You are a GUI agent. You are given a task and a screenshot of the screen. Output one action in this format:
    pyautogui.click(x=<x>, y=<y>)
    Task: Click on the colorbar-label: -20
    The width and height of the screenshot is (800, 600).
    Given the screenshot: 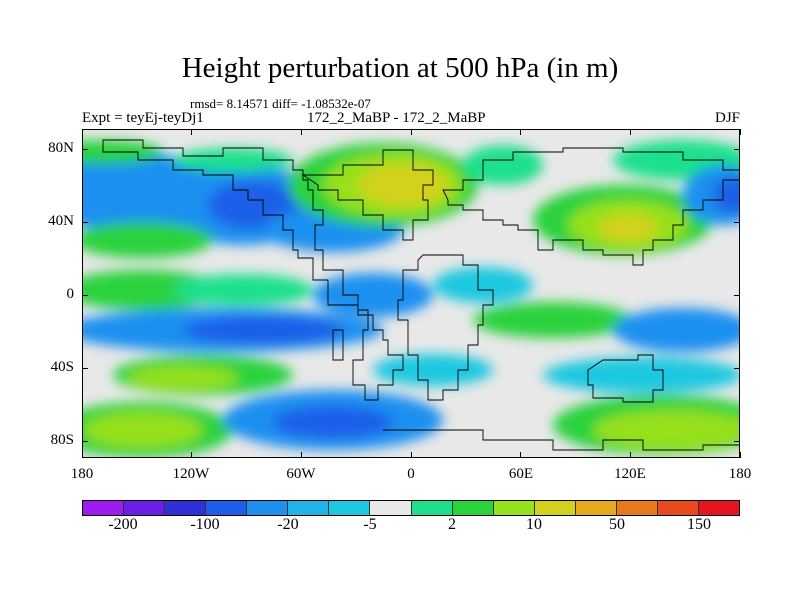 What is the action you would take?
    pyautogui.click(x=288, y=524)
    